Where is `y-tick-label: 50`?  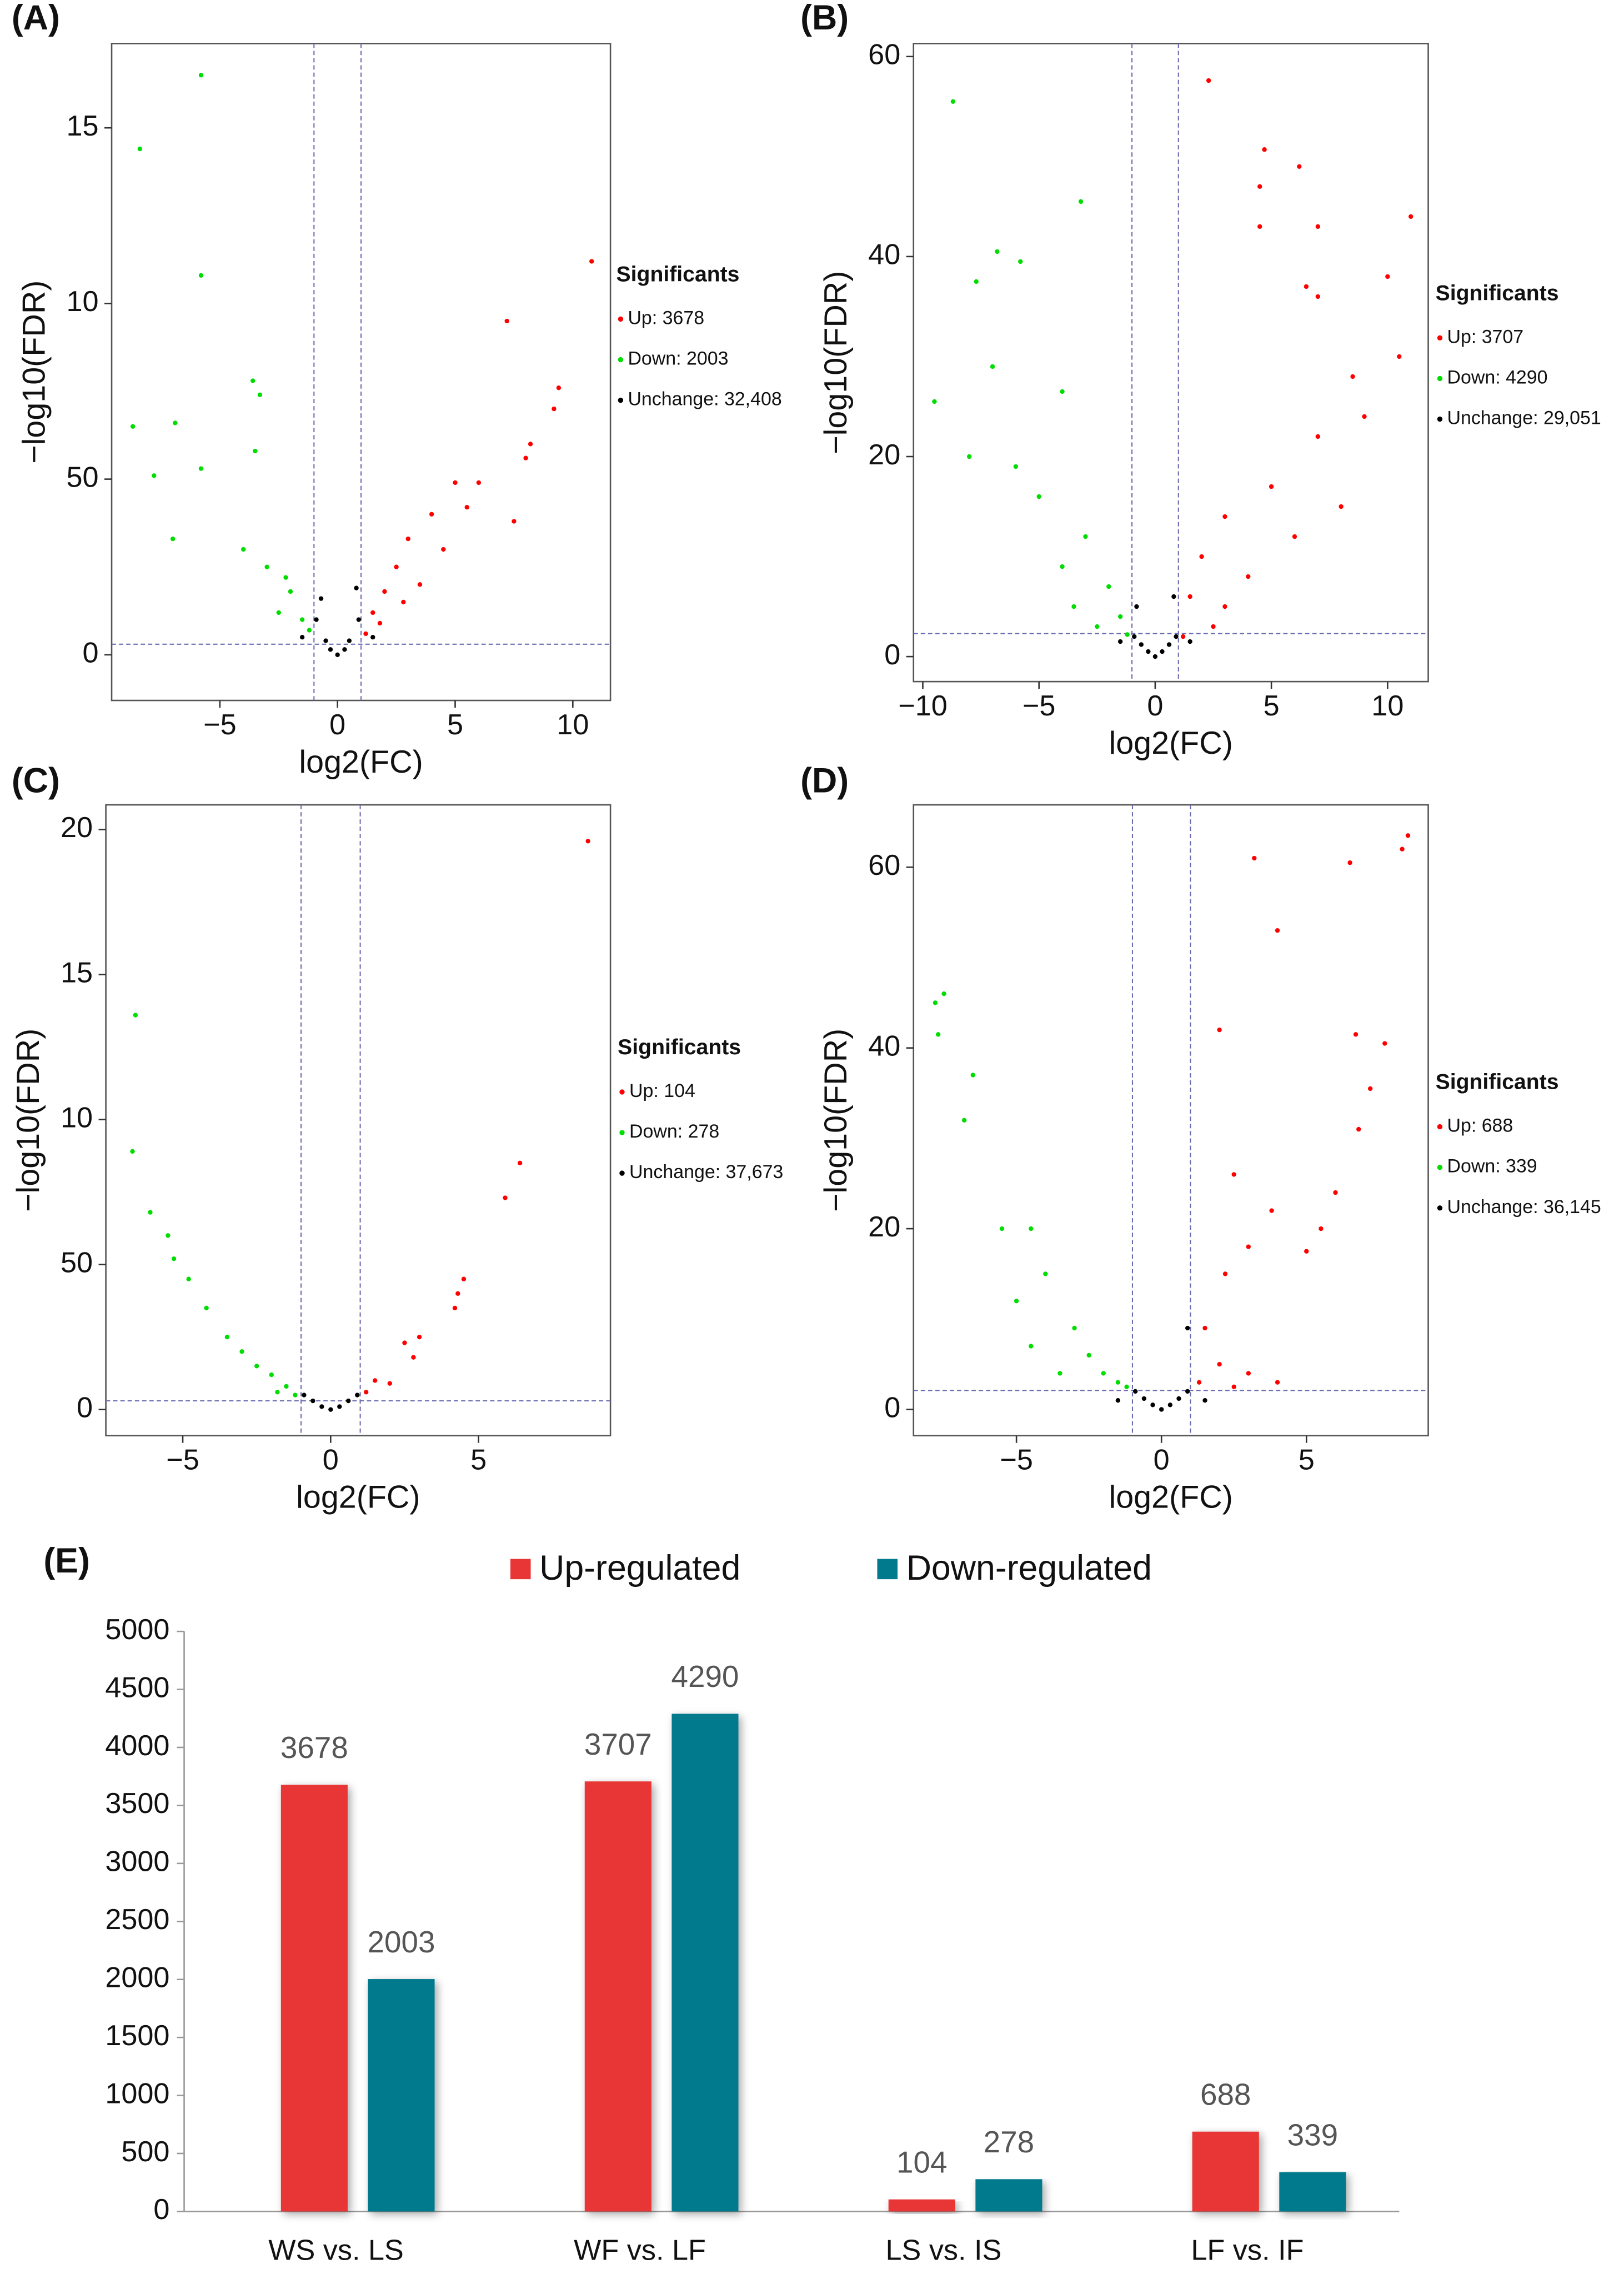 y-tick-label: 50 is located at coordinates (77, 1262).